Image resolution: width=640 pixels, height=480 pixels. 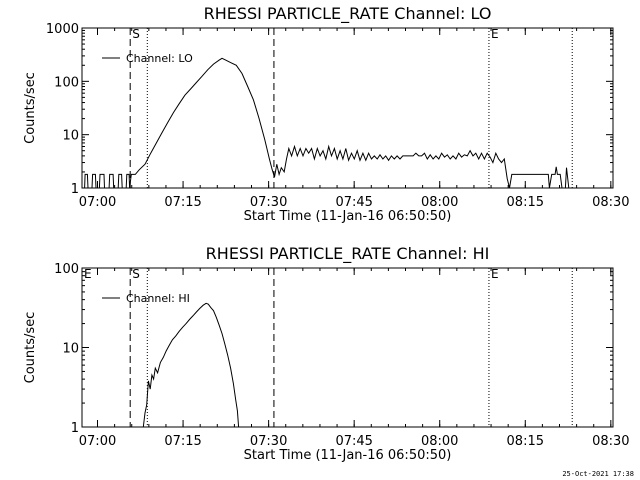 I want to click on chart-title: RHESSI PARTICLE_RATE Channel: HI, so click(x=348, y=254).